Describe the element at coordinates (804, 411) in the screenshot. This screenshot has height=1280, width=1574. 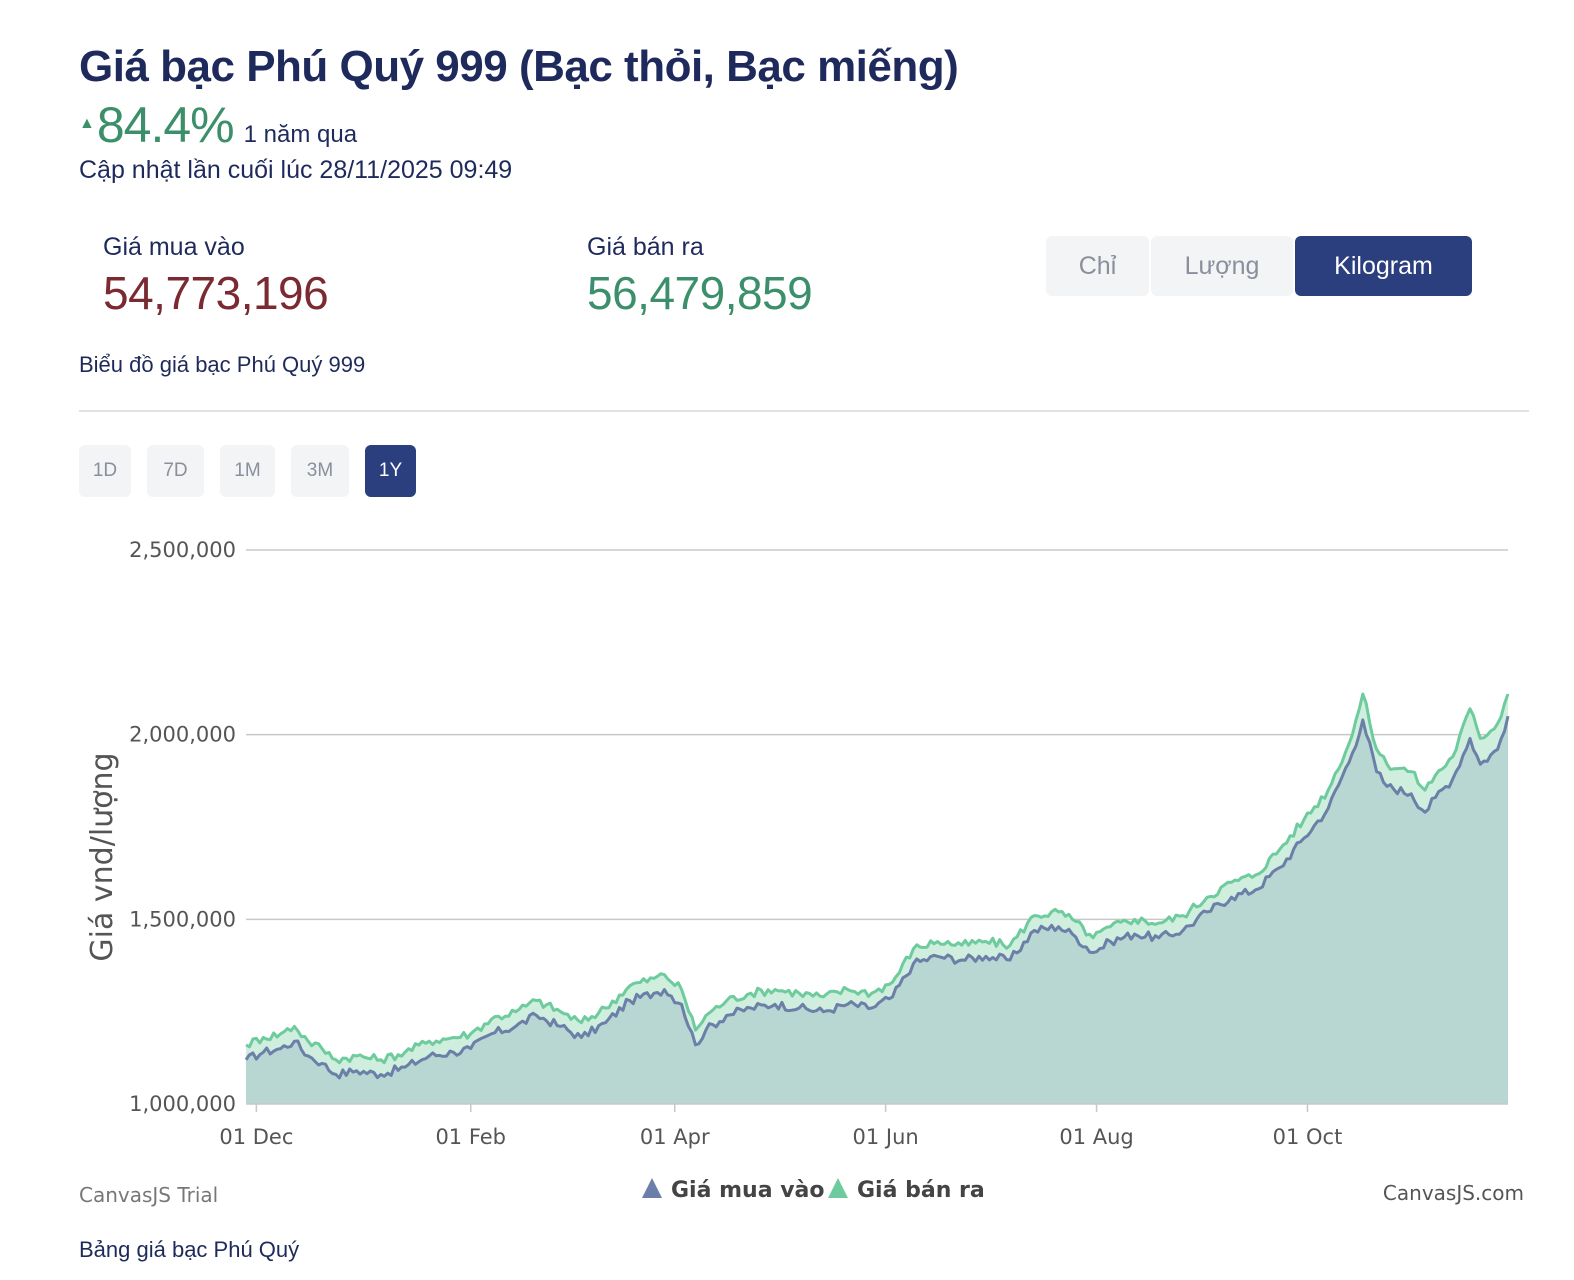
I see `divider` at that location.